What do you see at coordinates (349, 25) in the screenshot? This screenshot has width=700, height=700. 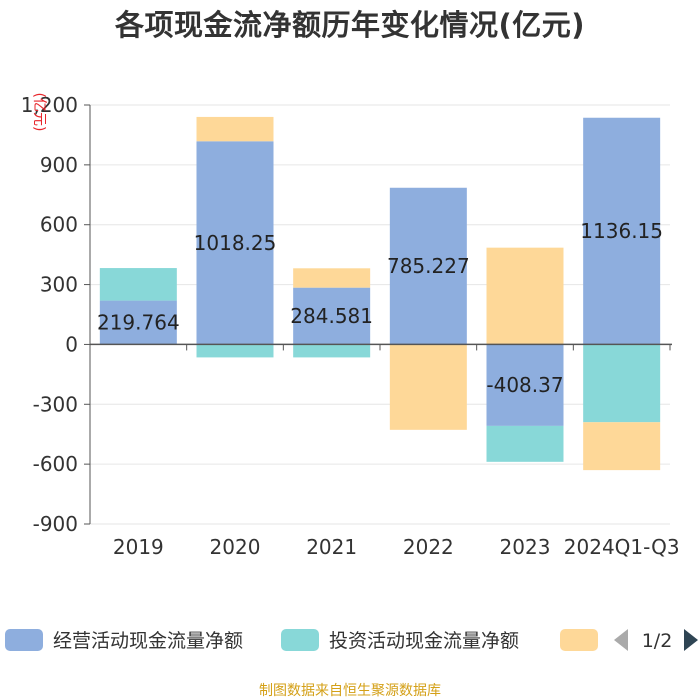 I see `chart-title: 各项现金流净额历年变化情况(亿元)` at bounding box center [349, 25].